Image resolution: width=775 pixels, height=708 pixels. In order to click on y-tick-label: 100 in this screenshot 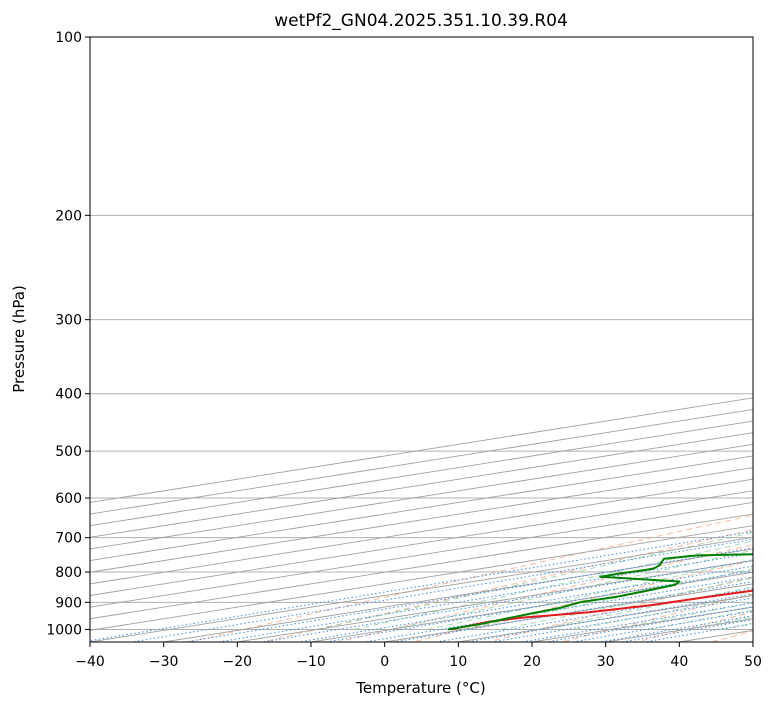, I will do `click(68, 38)`.